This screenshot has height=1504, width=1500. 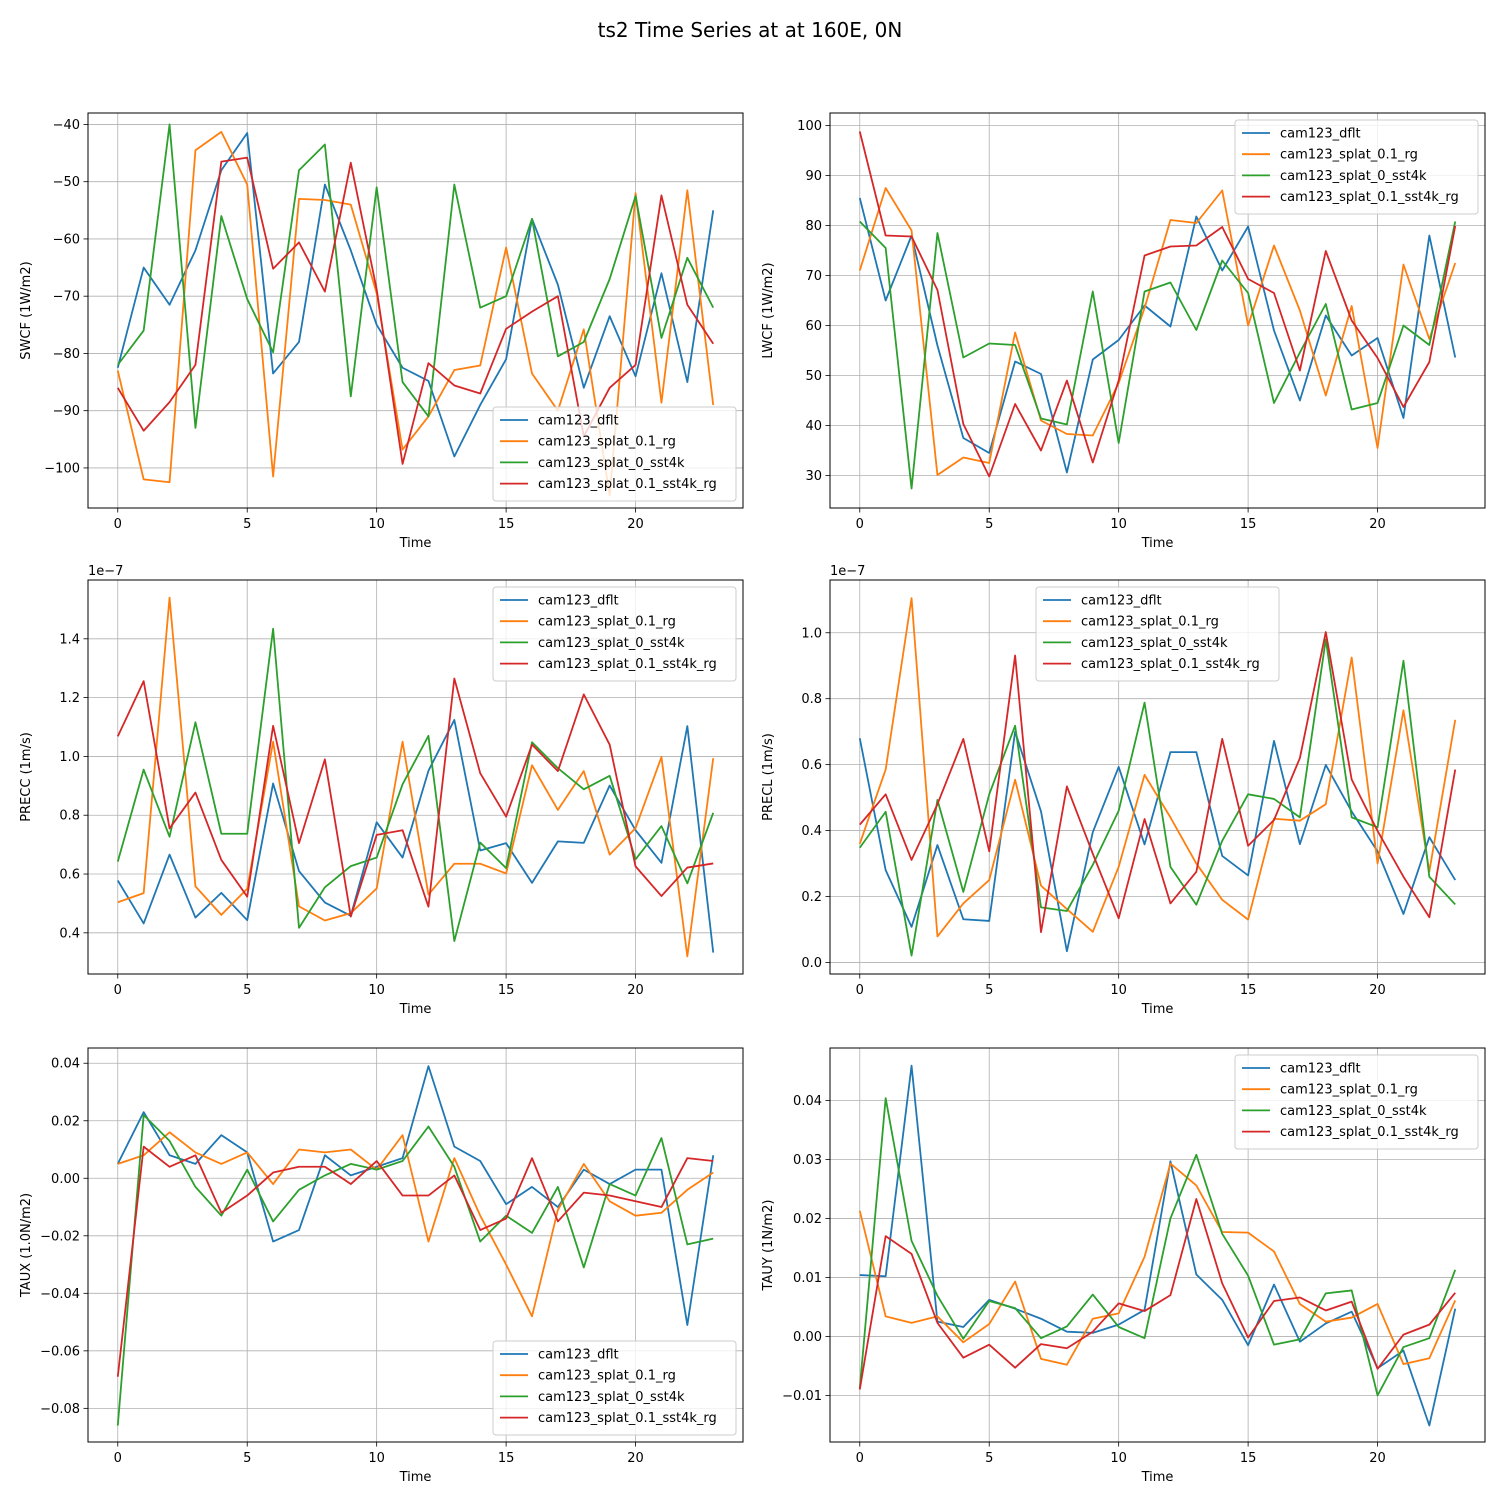 What do you see at coordinates (1356, 1102) in the screenshot?
I see `chart6-legend-box` at bounding box center [1356, 1102].